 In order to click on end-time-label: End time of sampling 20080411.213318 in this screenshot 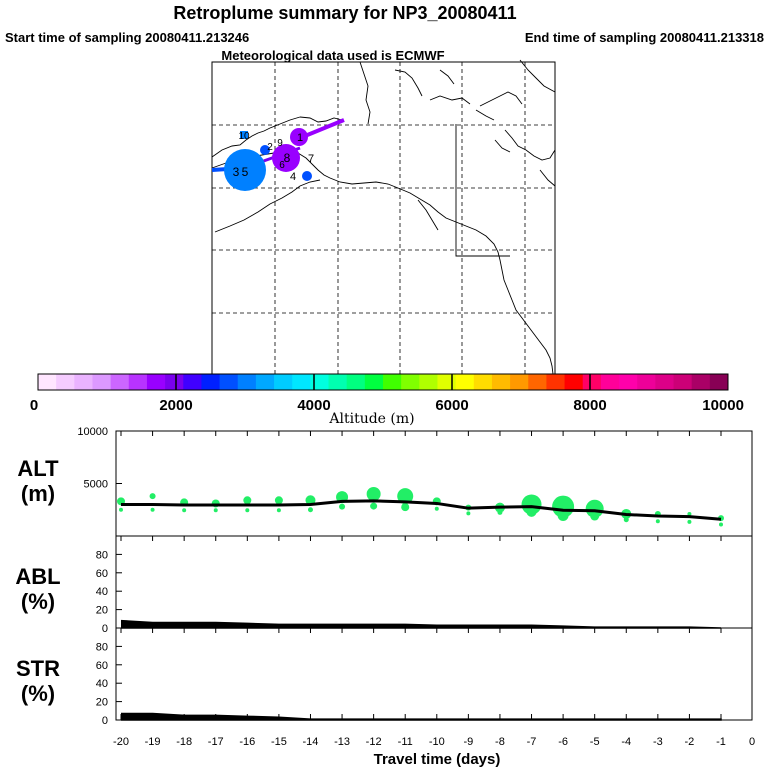, I will do `click(644, 37)`.